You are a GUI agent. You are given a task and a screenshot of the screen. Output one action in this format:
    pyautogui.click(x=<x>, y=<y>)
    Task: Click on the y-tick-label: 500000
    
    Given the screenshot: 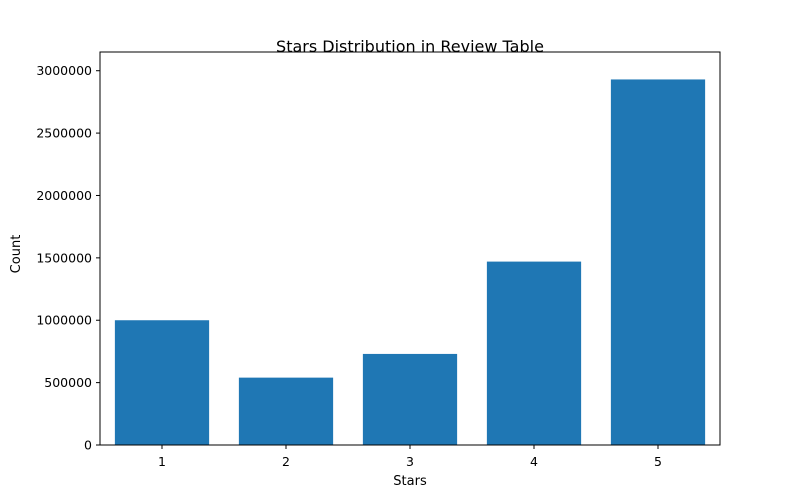 What is the action you would take?
    pyautogui.click(x=68, y=382)
    